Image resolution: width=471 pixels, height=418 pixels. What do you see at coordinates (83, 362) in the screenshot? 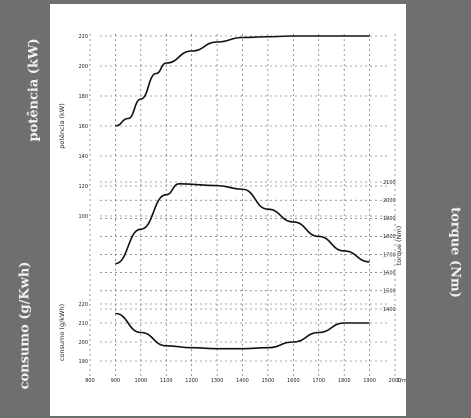
I see `consumption-tick-label: 190` at bounding box center [83, 362].